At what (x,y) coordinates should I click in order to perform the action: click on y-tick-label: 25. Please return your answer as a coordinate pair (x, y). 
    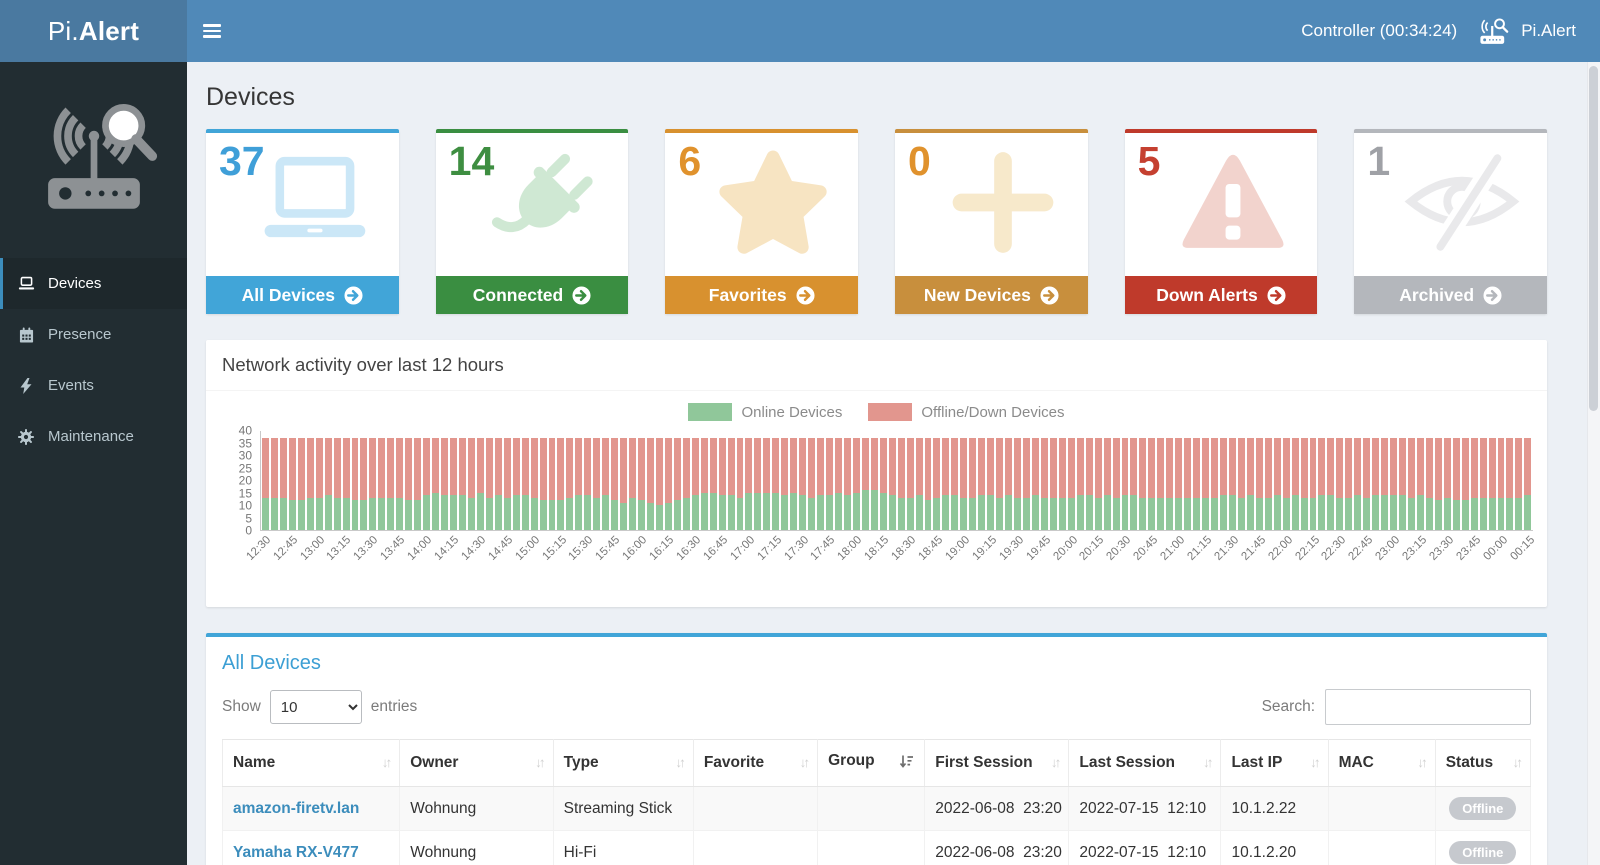
    Looking at the image, I should click on (245, 467).